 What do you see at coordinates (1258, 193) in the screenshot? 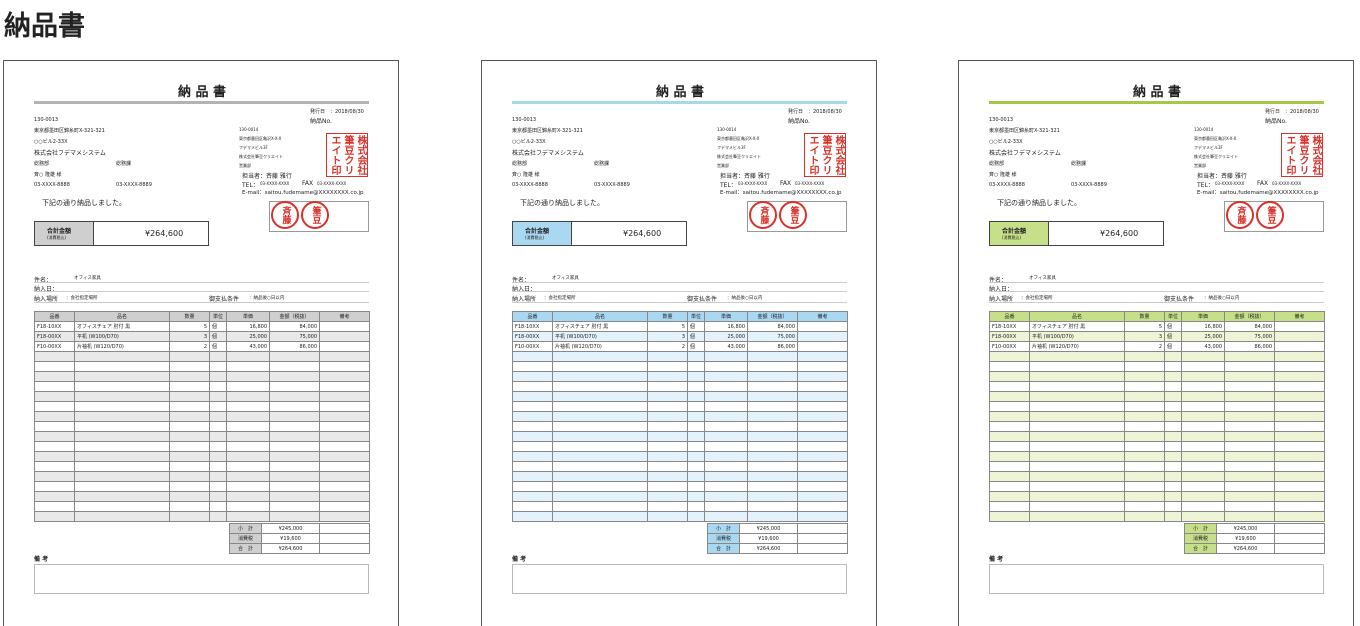
I see `sender-email: E-mail：saitou.fudemame@XXXXXXXX.co.jp` at bounding box center [1258, 193].